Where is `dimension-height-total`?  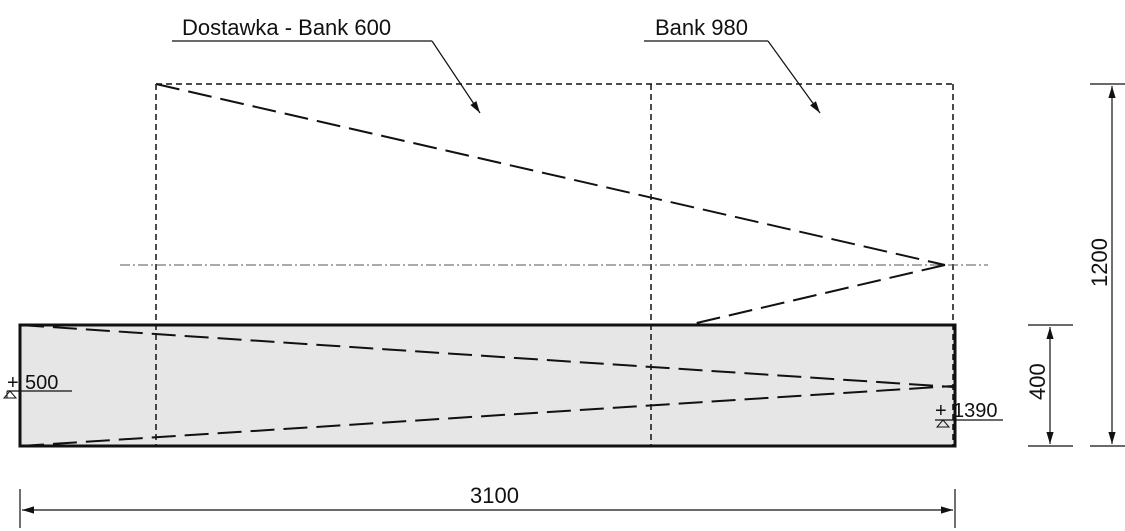
dimension-height-total is located at coordinates (1107, 265).